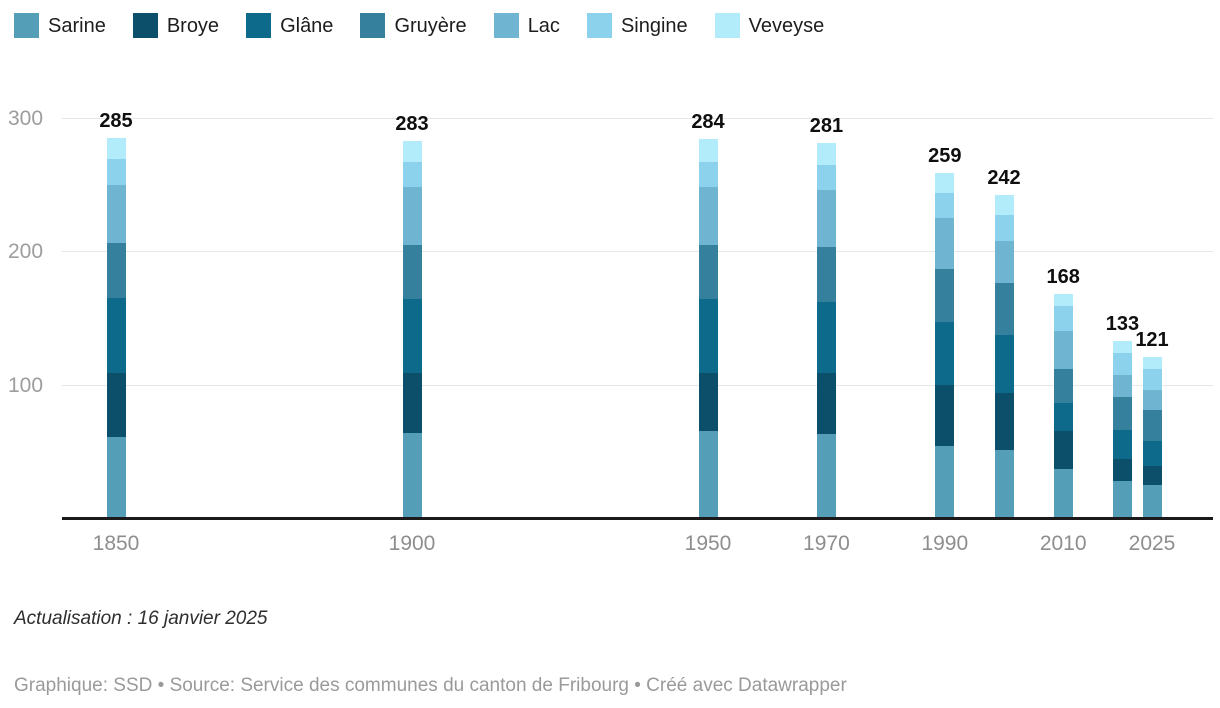 This screenshot has height=708, width=1220. I want to click on bar-segment-1850-veveyse, so click(116, 149).